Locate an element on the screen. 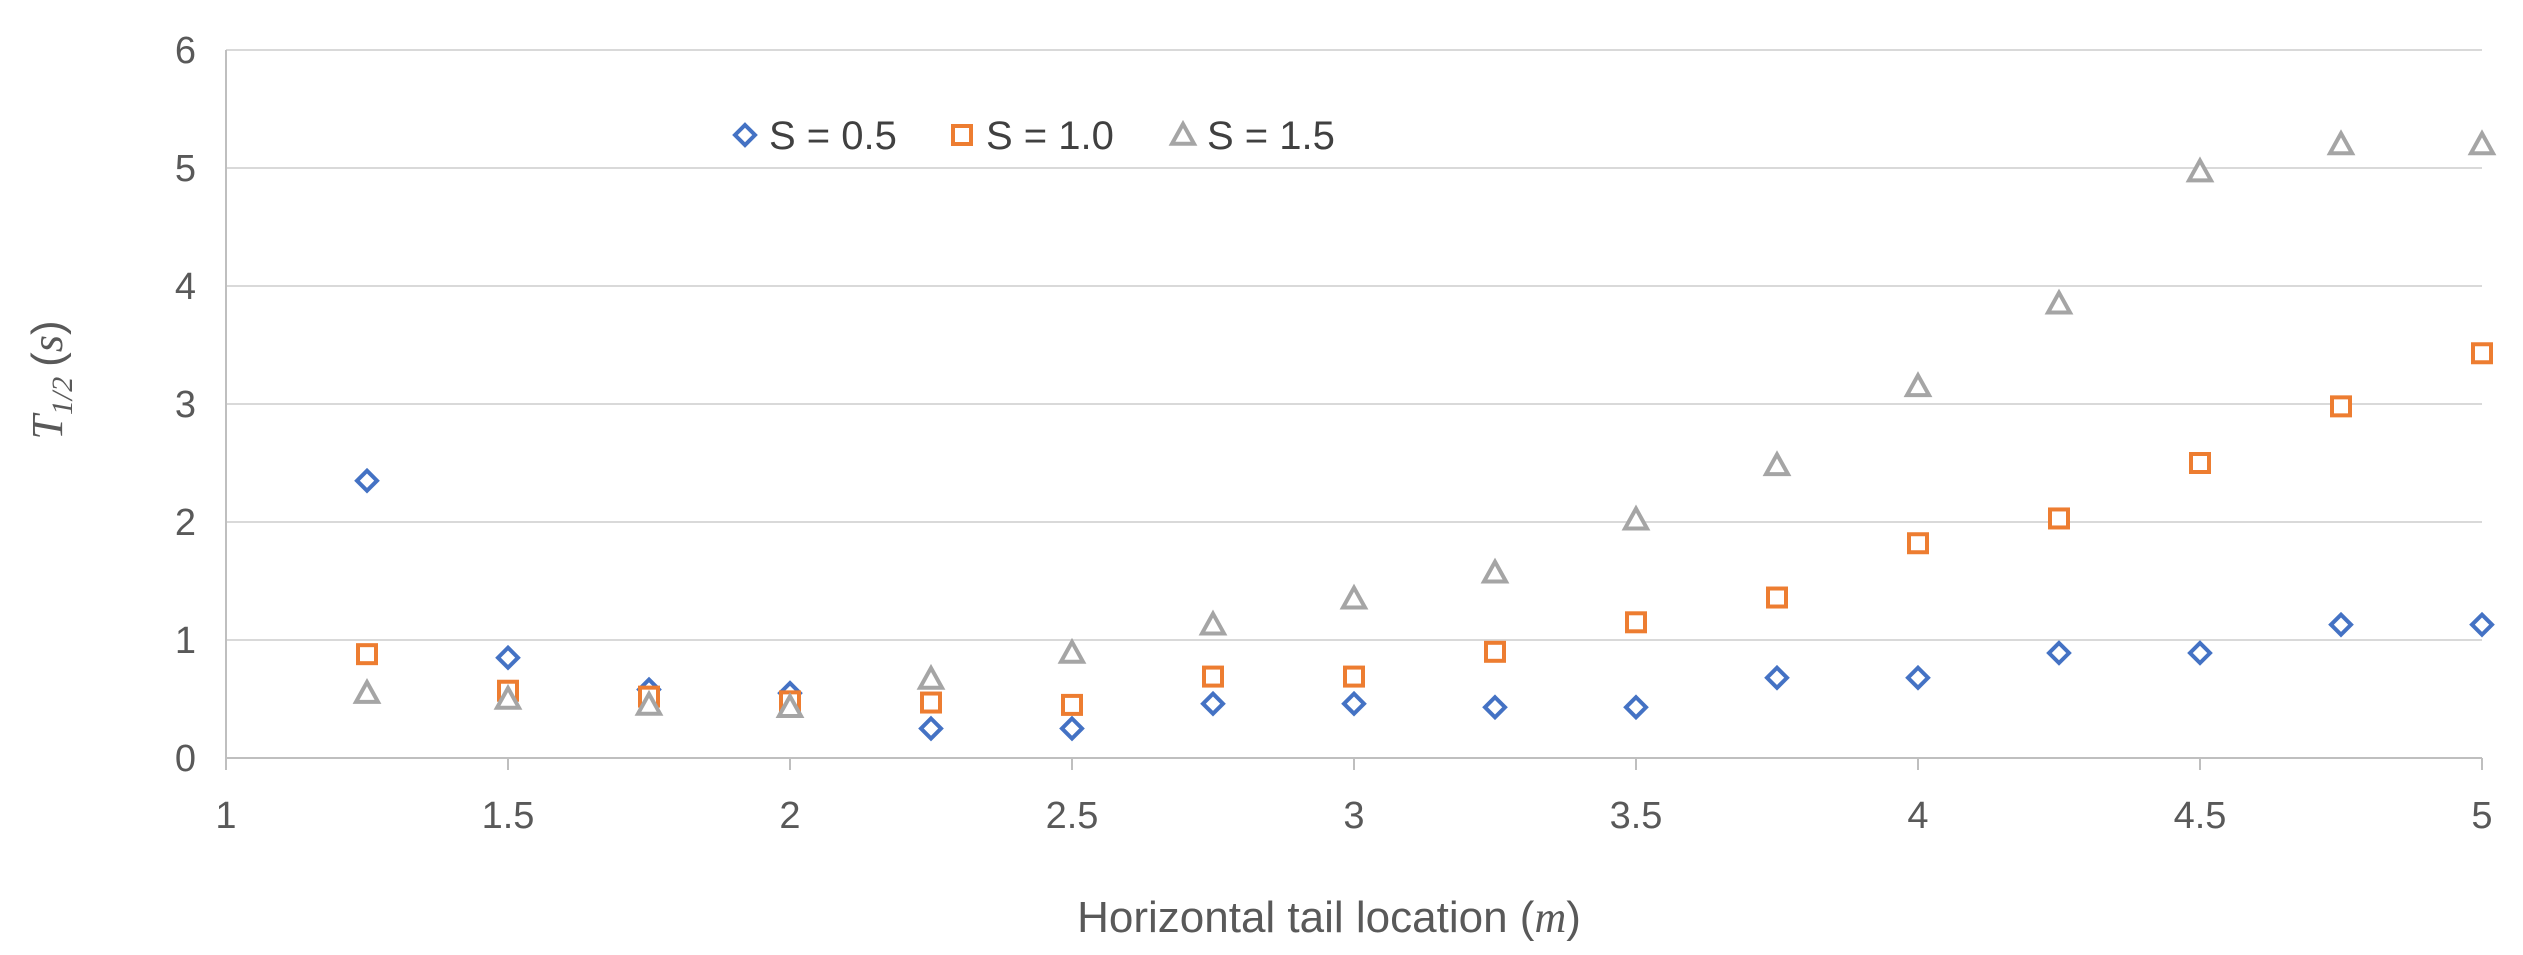 The image size is (2523, 955). x-axis-title: Horizontal tail location (m) is located at coordinates (1329, 917).